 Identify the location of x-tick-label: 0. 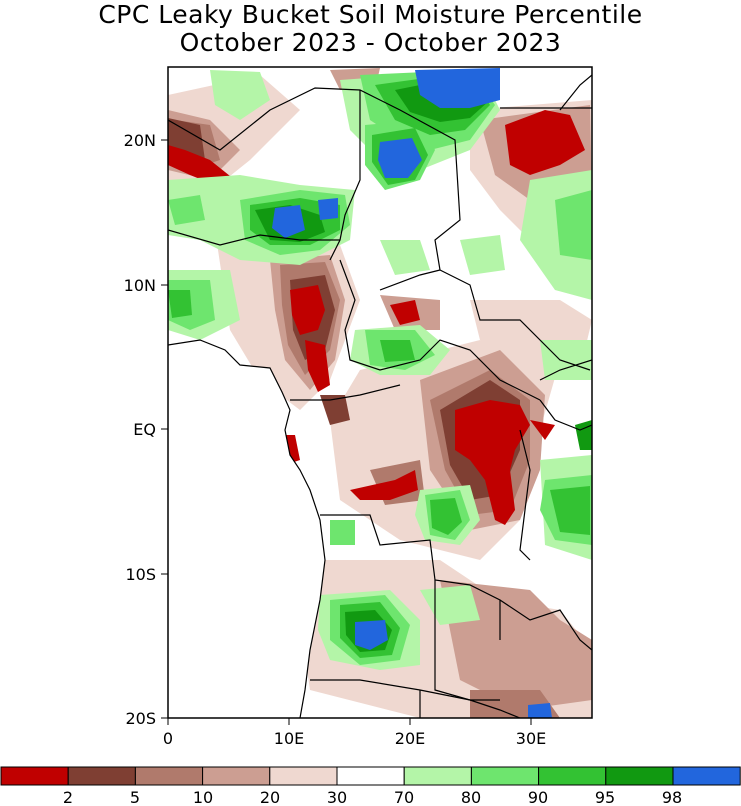
(168, 738).